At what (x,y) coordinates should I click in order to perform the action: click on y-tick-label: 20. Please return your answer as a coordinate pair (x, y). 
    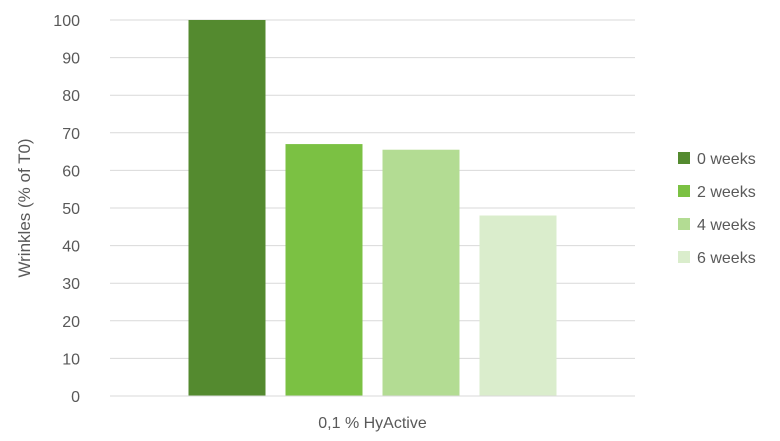
    Looking at the image, I should click on (71, 322).